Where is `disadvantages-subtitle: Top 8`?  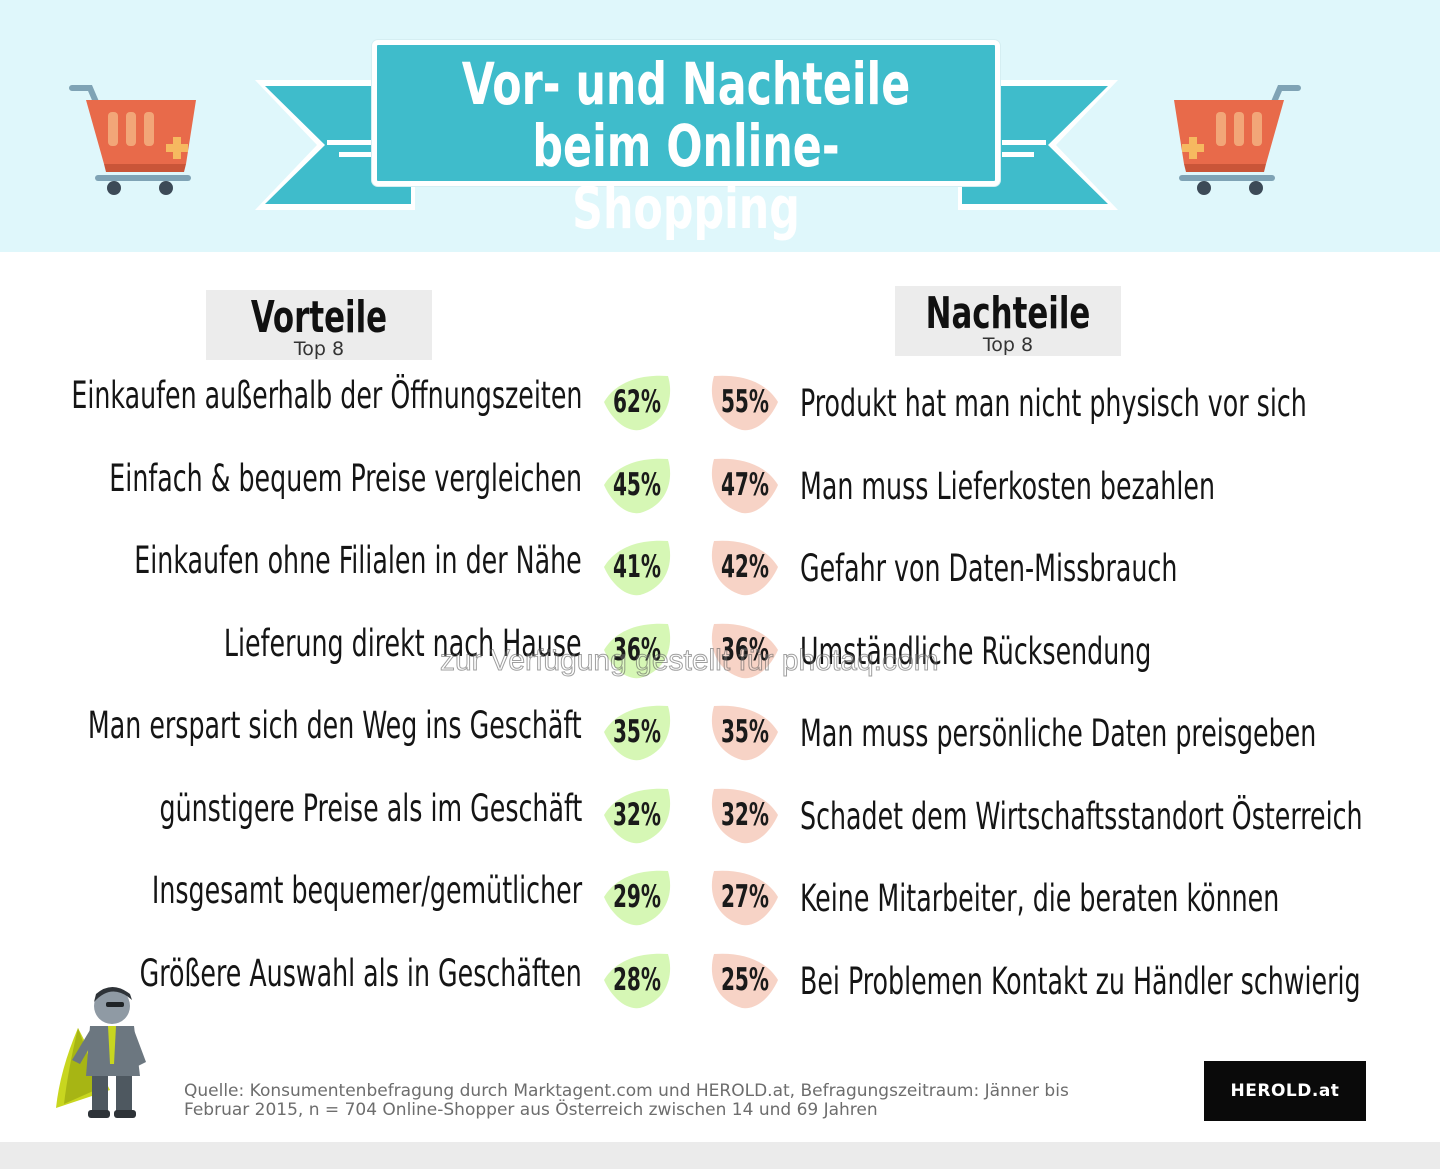
disadvantages-subtitle: Top 8 is located at coordinates (1008, 345).